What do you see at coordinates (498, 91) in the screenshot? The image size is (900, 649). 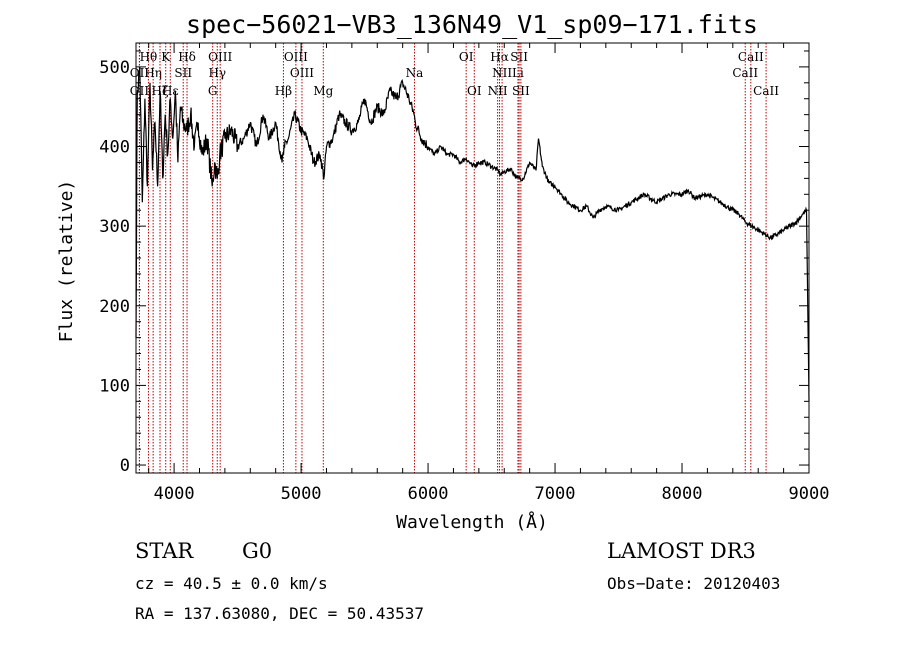 I see `line-label-21: NII` at bounding box center [498, 91].